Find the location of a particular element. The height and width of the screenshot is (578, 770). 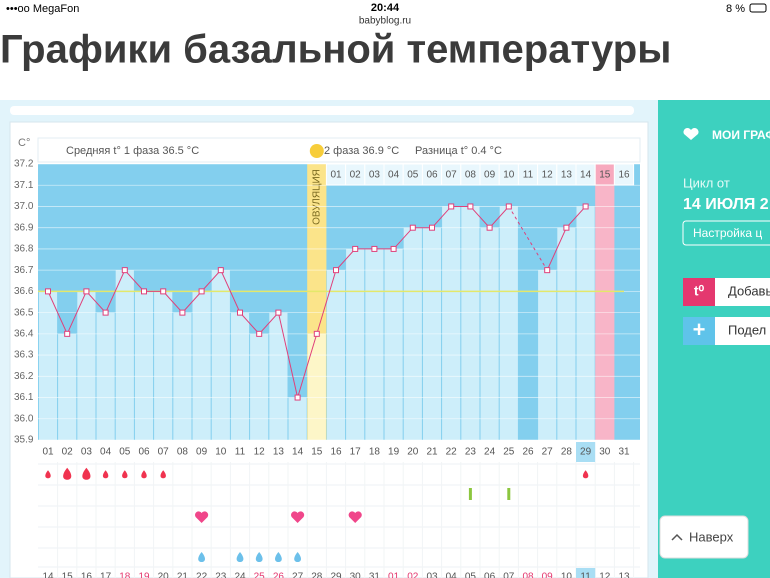

date-label: 16 is located at coordinates (87, 575).